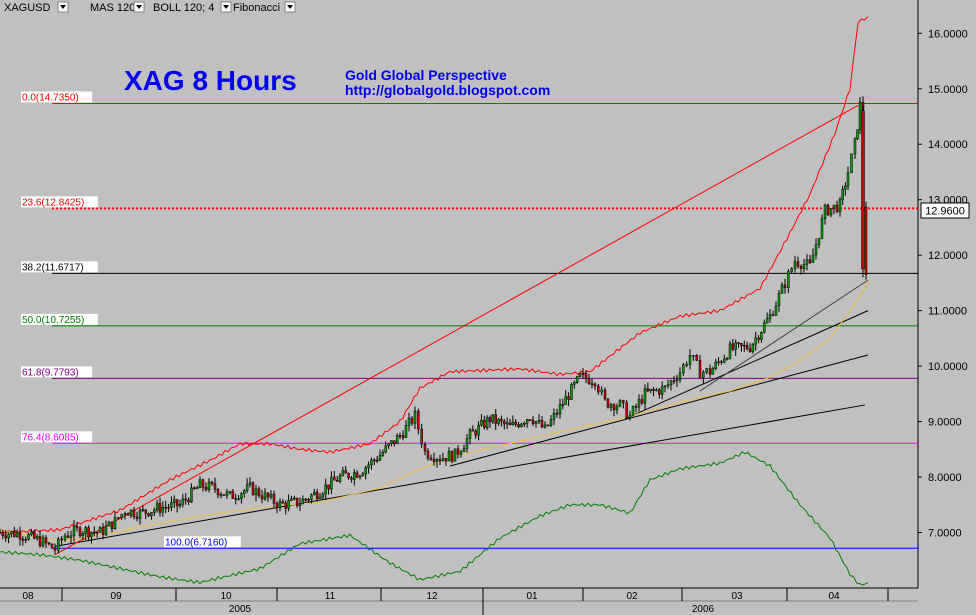 The image size is (976, 615). What do you see at coordinates (330, 596) in the screenshot?
I see `x-tick-label: 11` at bounding box center [330, 596].